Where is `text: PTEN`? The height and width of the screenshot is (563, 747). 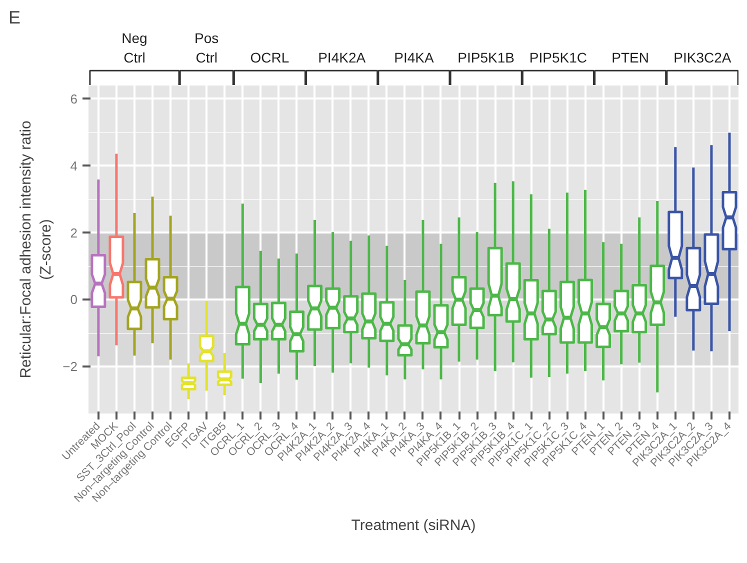 text: PTEN is located at coordinates (630, 57).